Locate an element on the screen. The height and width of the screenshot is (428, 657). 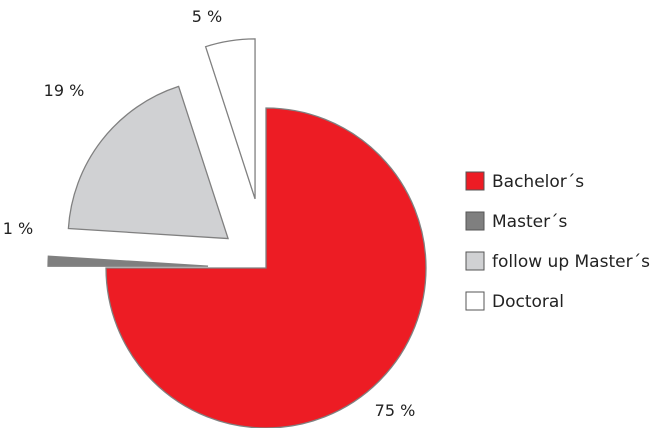
legend-item-bachelor-s: Bachelor´s is located at coordinates (524, 181).